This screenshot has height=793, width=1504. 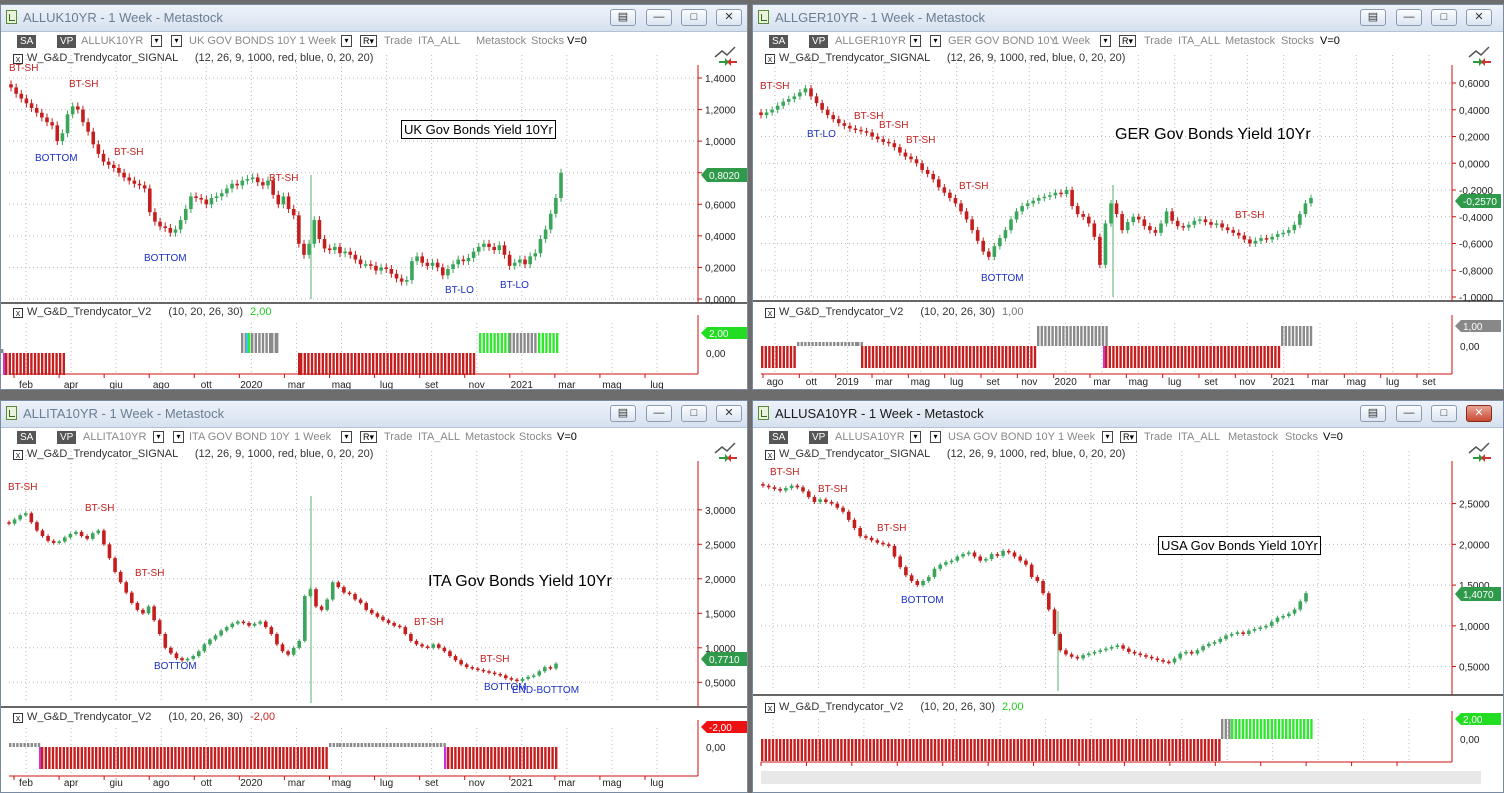 I want to click on window-titlebar: ALLGER10YR - 1 Week - Metastock ▤ — □ ✕, so click(x=1128, y=18).